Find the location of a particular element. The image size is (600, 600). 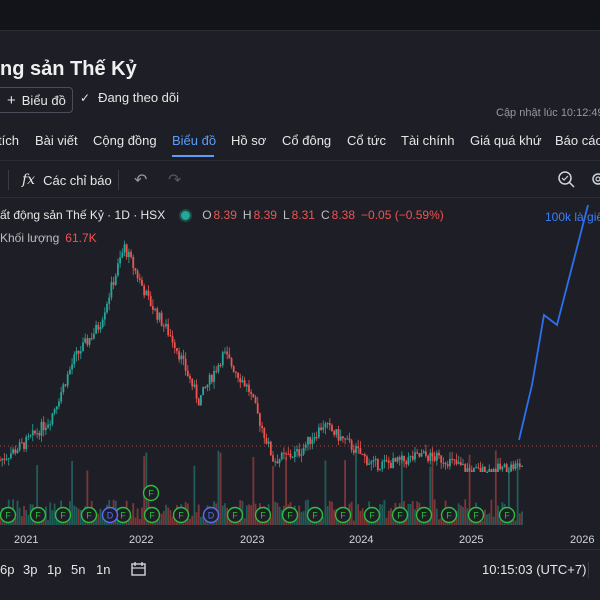

settings-icon is located at coordinates (594, 181).